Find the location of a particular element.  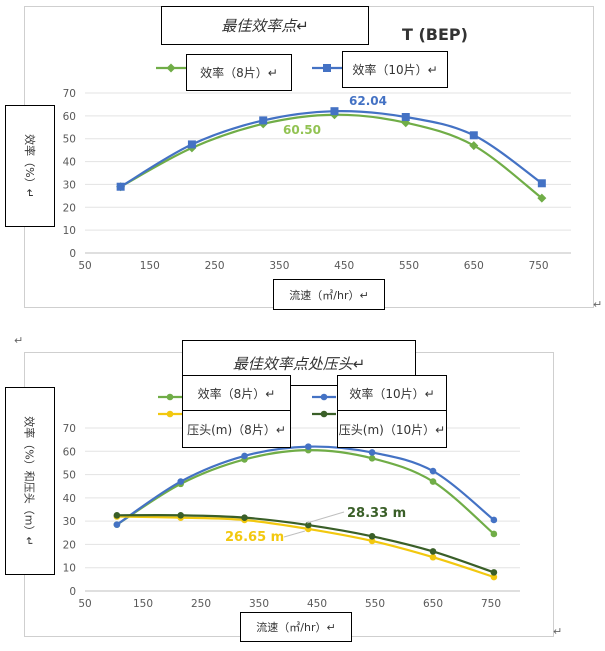

chart-1-title: 最佳效率点↵ is located at coordinates (265, 25).